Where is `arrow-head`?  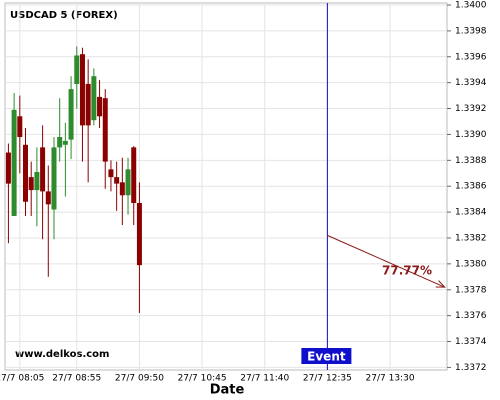
arrow-head is located at coordinates (440, 284).